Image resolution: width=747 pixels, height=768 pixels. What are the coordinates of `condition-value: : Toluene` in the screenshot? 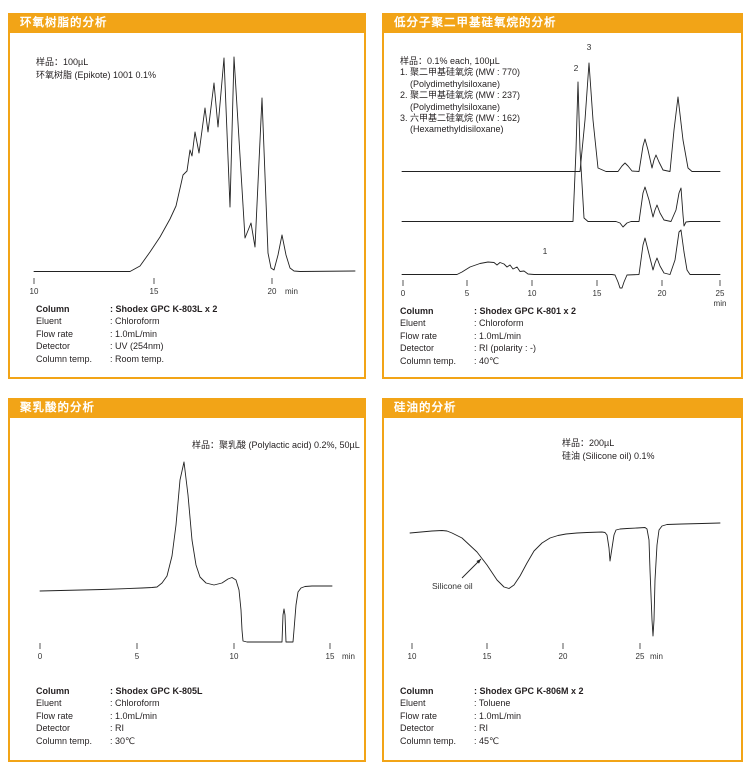 It's located at (492, 703).